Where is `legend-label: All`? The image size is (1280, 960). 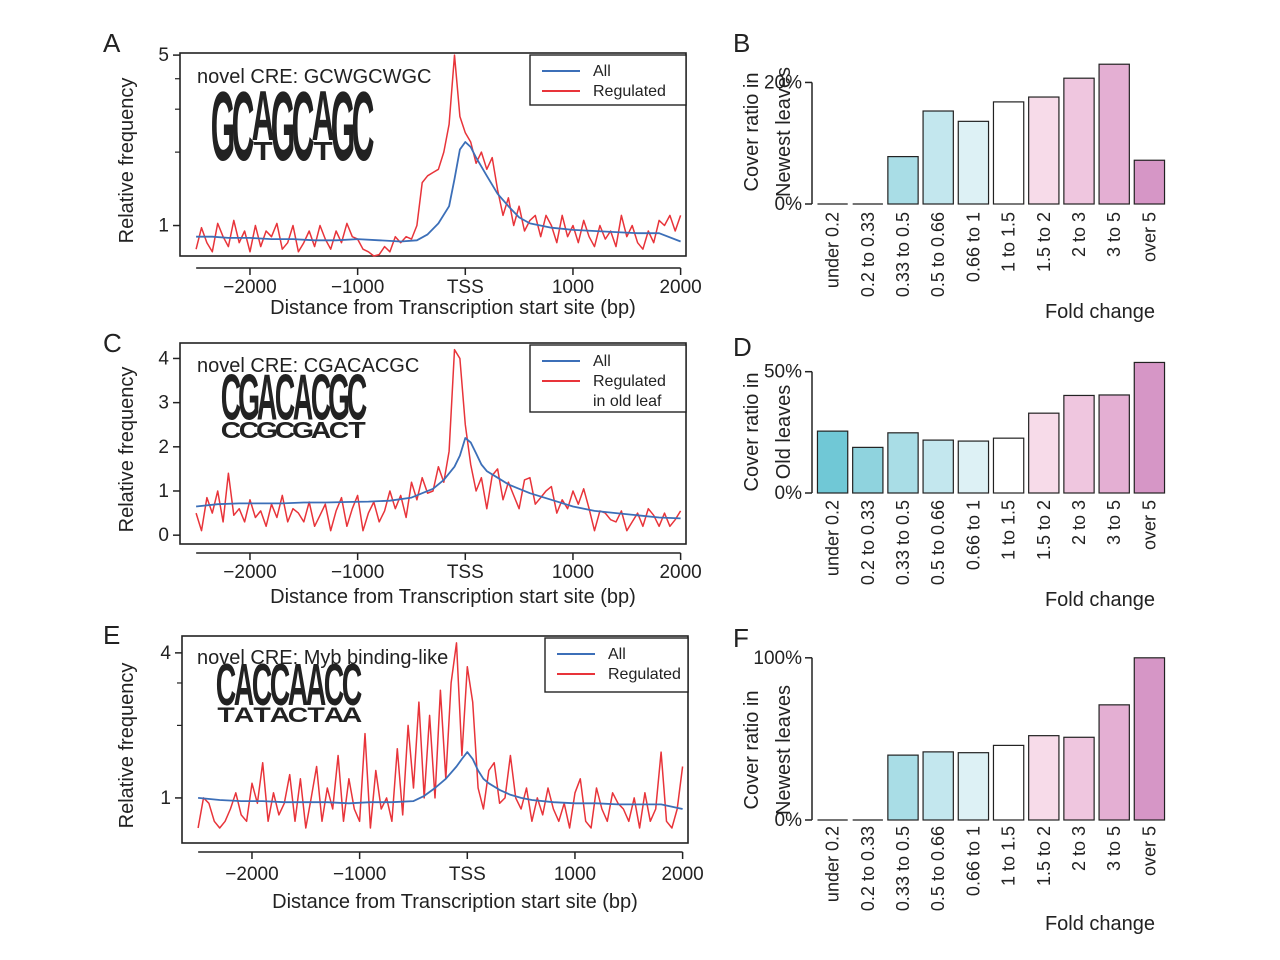 legend-label: All is located at coordinates (617, 654).